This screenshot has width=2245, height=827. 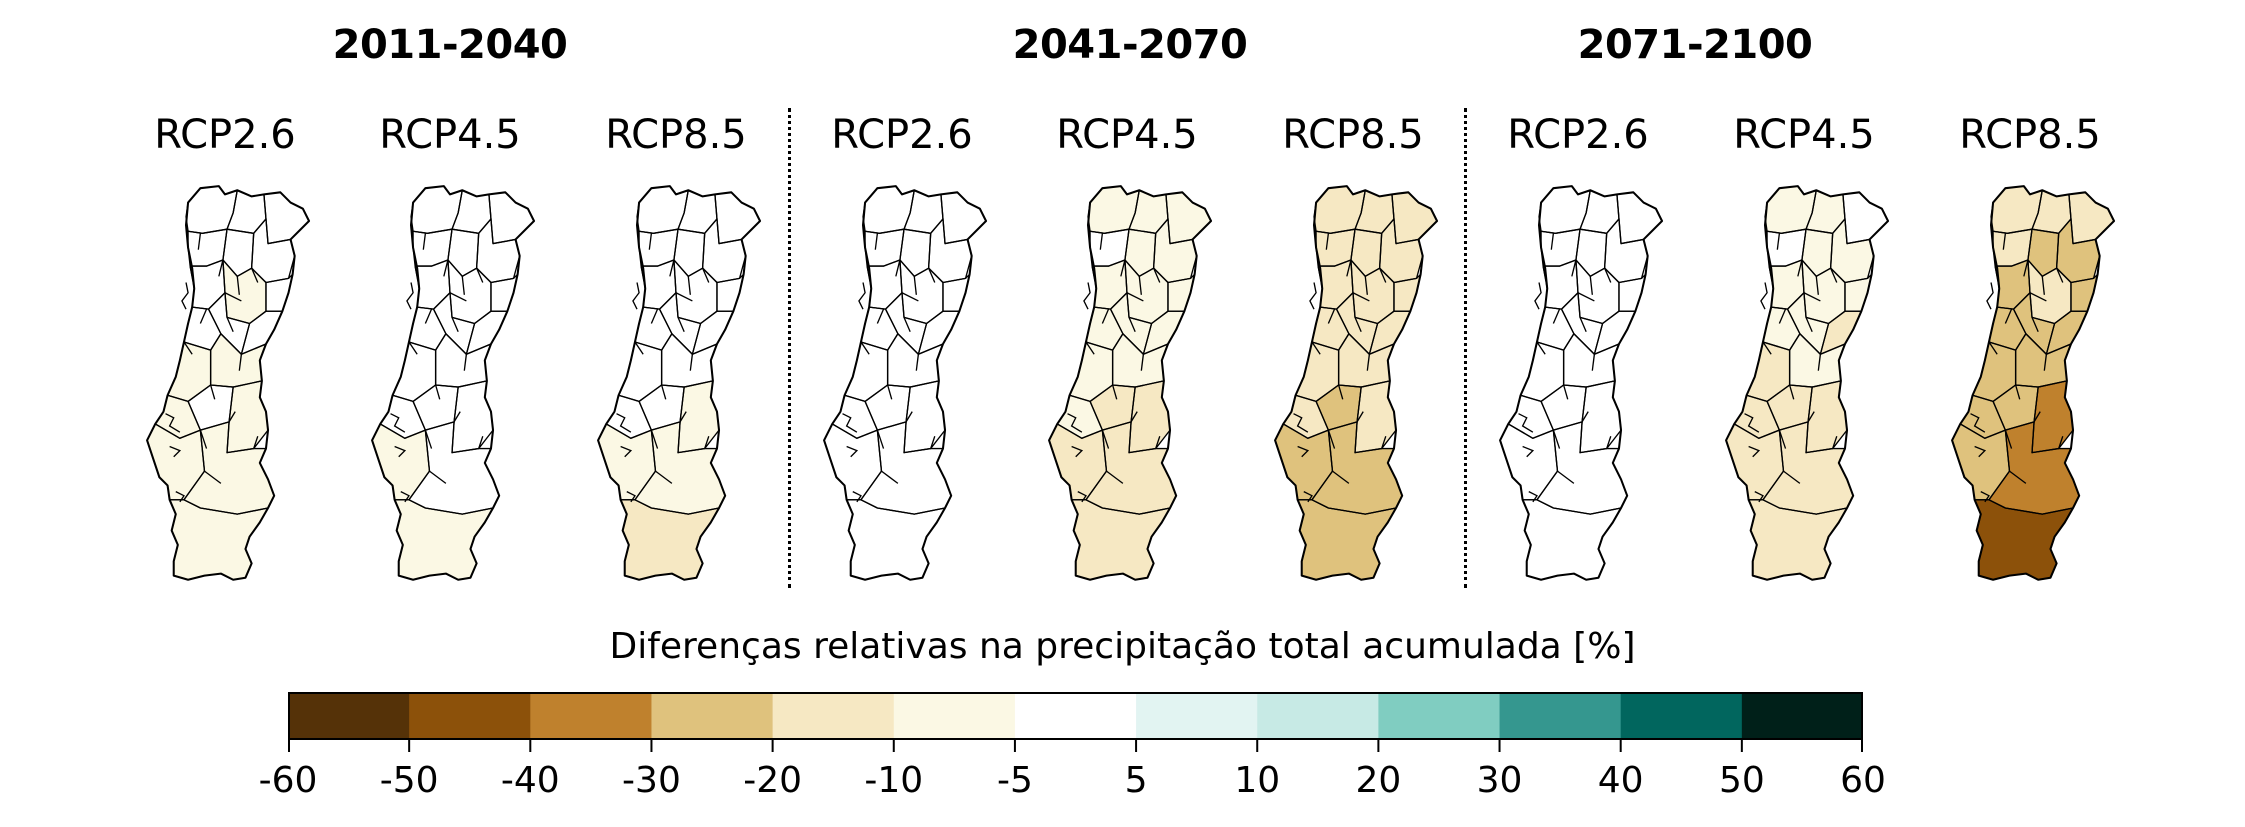 I want to click on colorbar-tick-label: -40, so click(x=530, y=780).